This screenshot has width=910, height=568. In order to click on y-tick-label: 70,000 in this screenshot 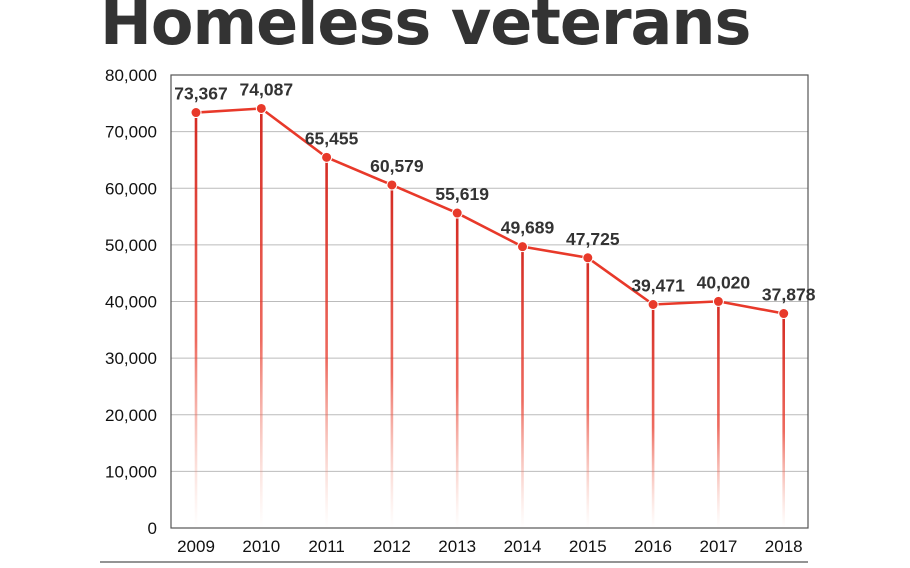, I will do `click(131, 132)`.